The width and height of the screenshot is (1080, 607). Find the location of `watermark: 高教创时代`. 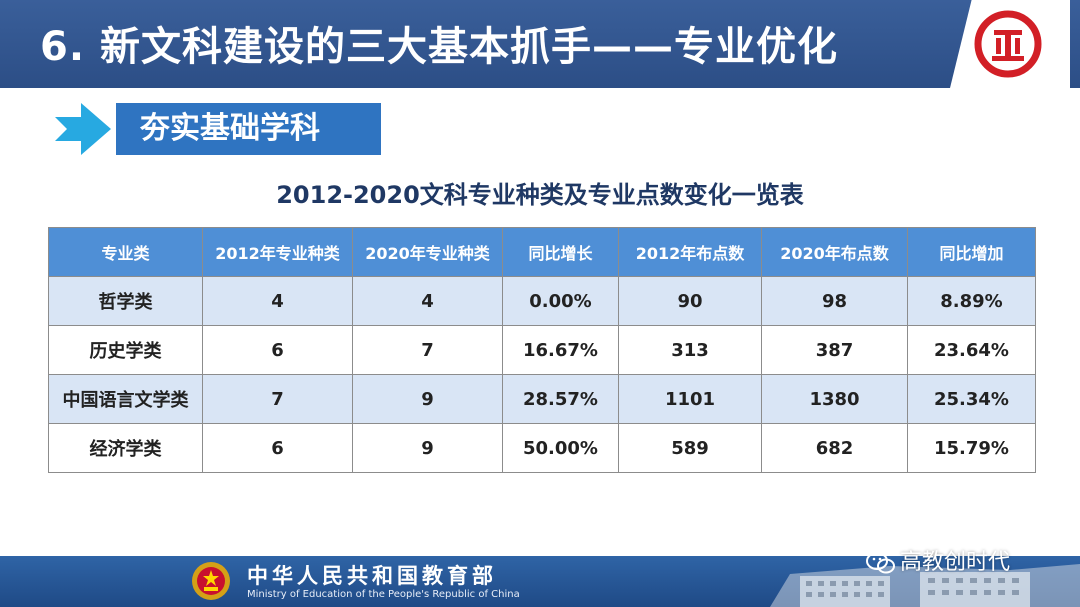

watermark: 高教创时代 is located at coordinates (938, 560).